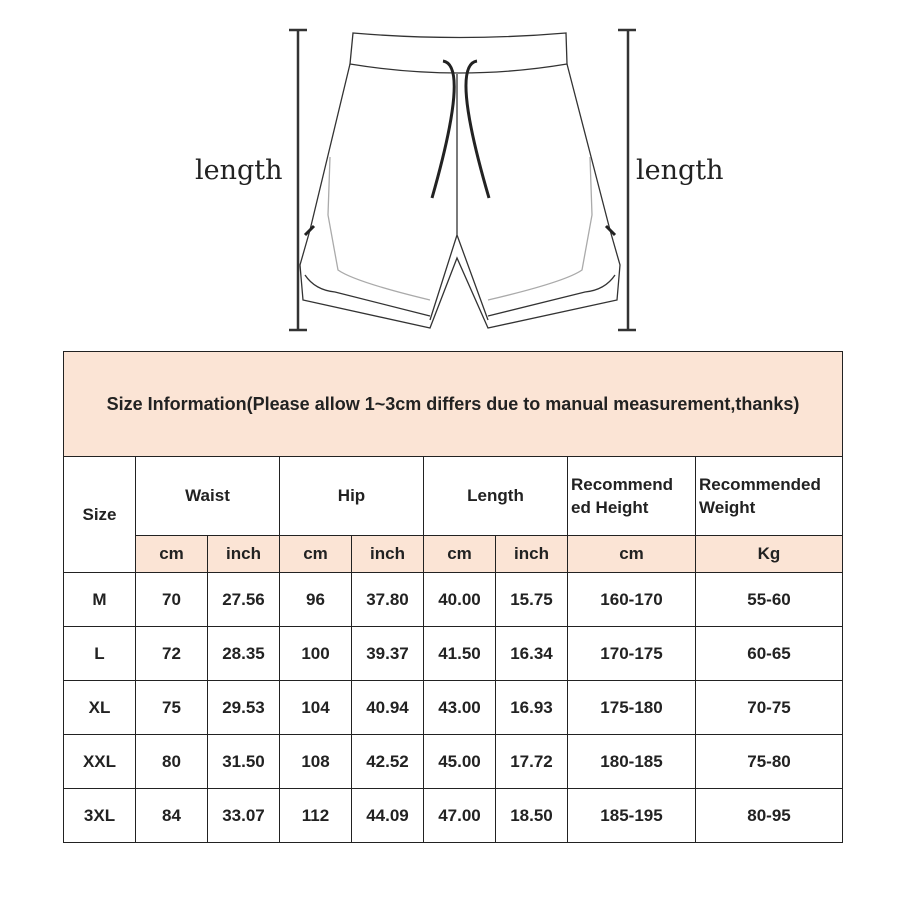 Image resolution: width=900 pixels, height=900 pixels. What do you see at coordinates (631, 496) in the screenshot?
I see `header-height: Recommend ed Height` at bounding box center [631, 496].